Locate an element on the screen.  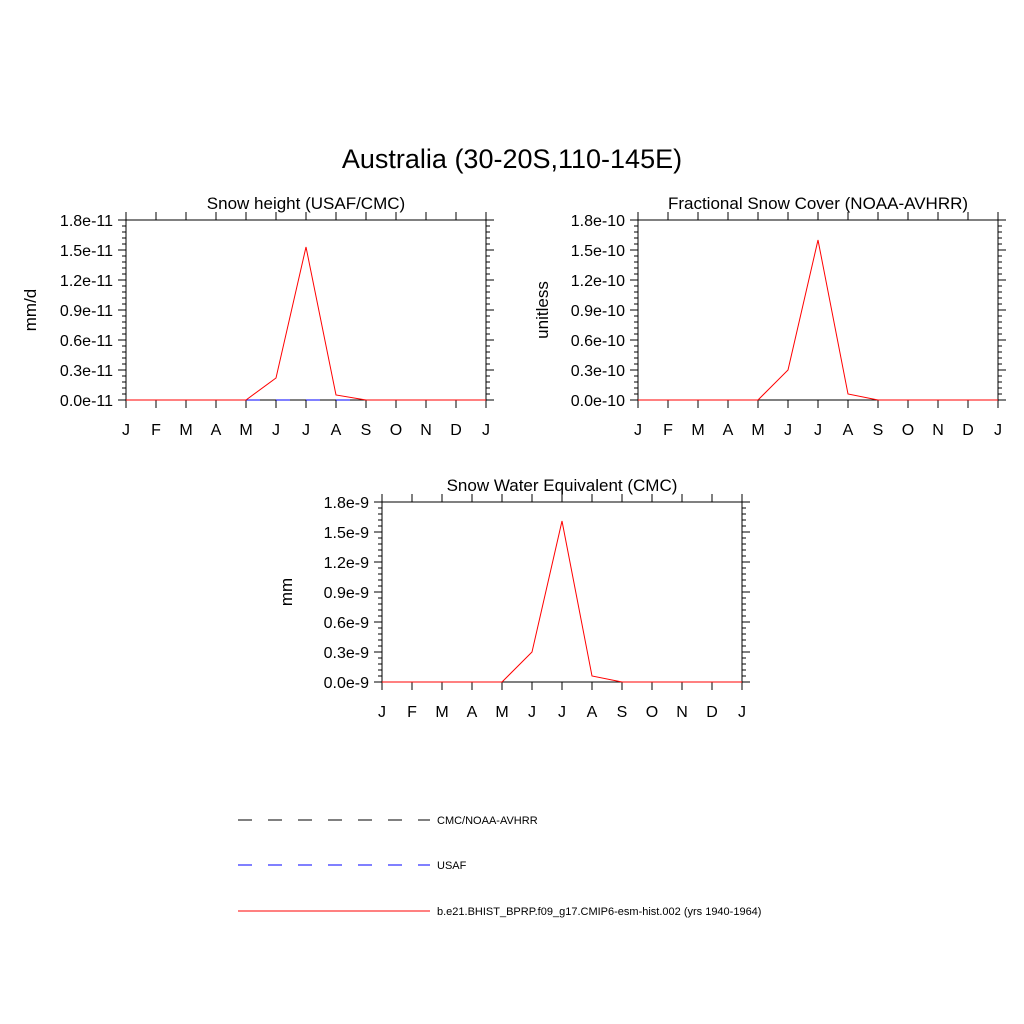
y-tick-label: 0.0e-10 is located at coordinates (598, 401).